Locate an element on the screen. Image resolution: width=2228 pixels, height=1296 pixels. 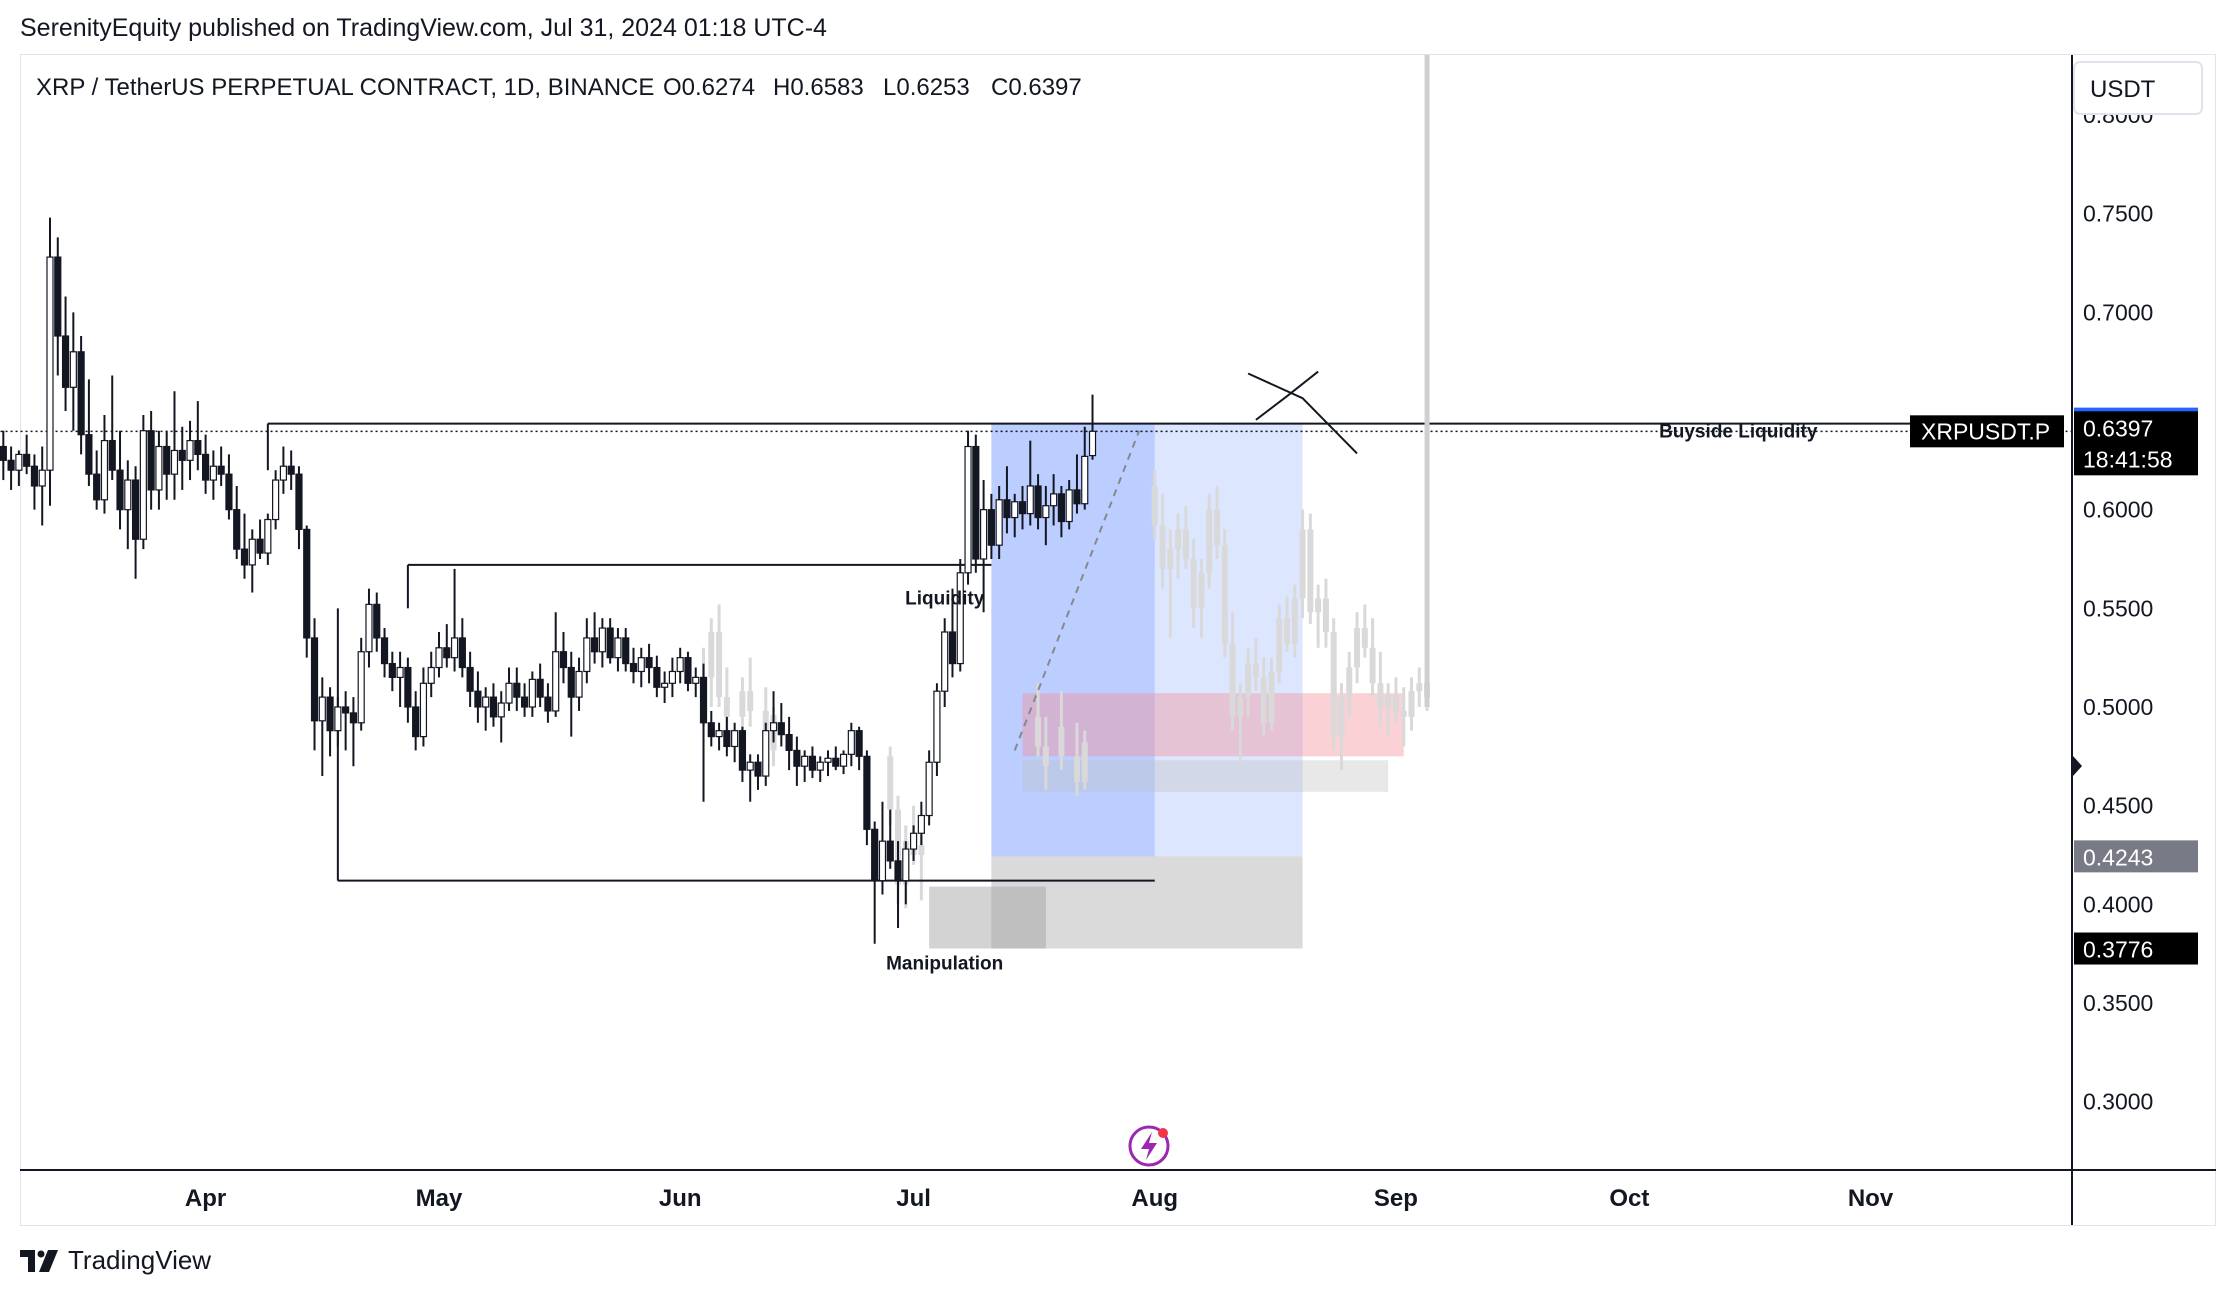
lightning-icon is located at coordinates (1149, 1146).